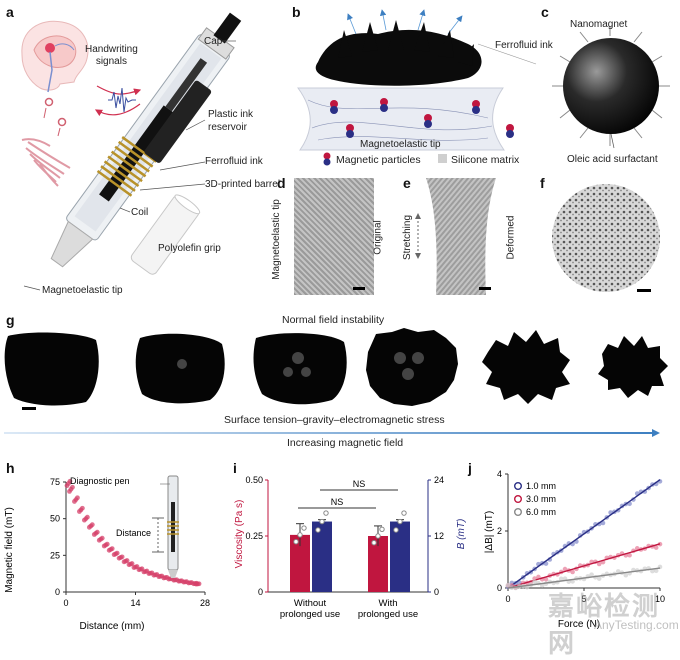 This screenshot has width=680, height=660. I want to click on ferrofluid-sequence, so click(336, 367).